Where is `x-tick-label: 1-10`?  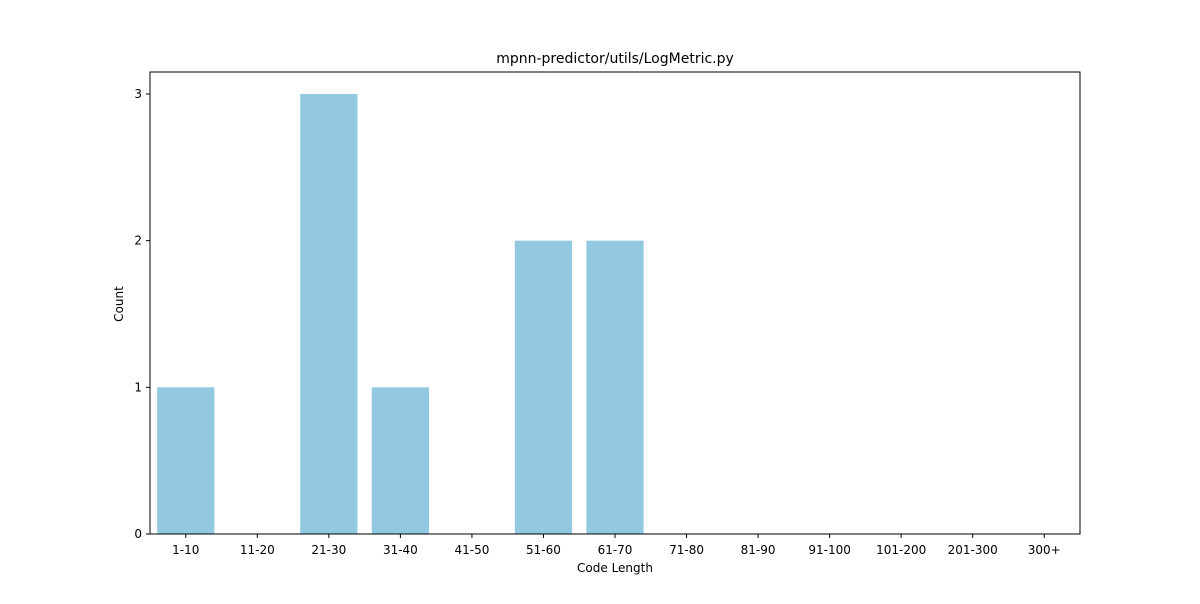 x-tick-label: 1-10 is located at coordinates (185, 550).